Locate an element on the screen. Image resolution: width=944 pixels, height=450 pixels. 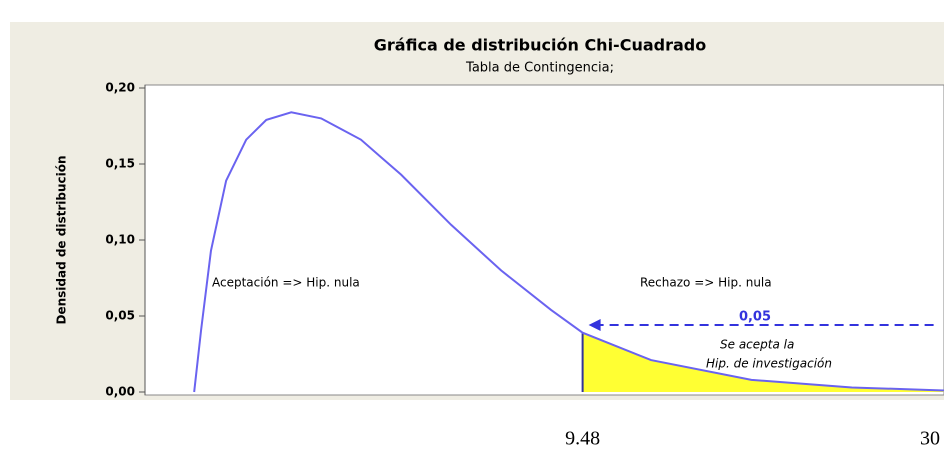
y-tick-label: 0,10 is located at coordinates (120, 240).